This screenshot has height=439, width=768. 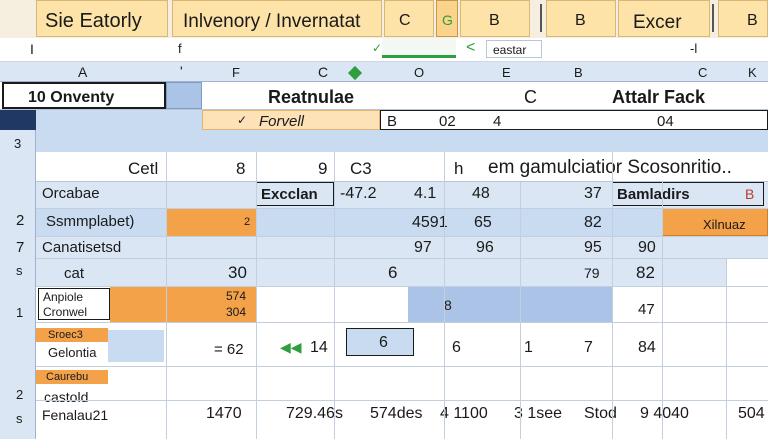 I want to click on cell-48: 48, so click(x=481, y=193).